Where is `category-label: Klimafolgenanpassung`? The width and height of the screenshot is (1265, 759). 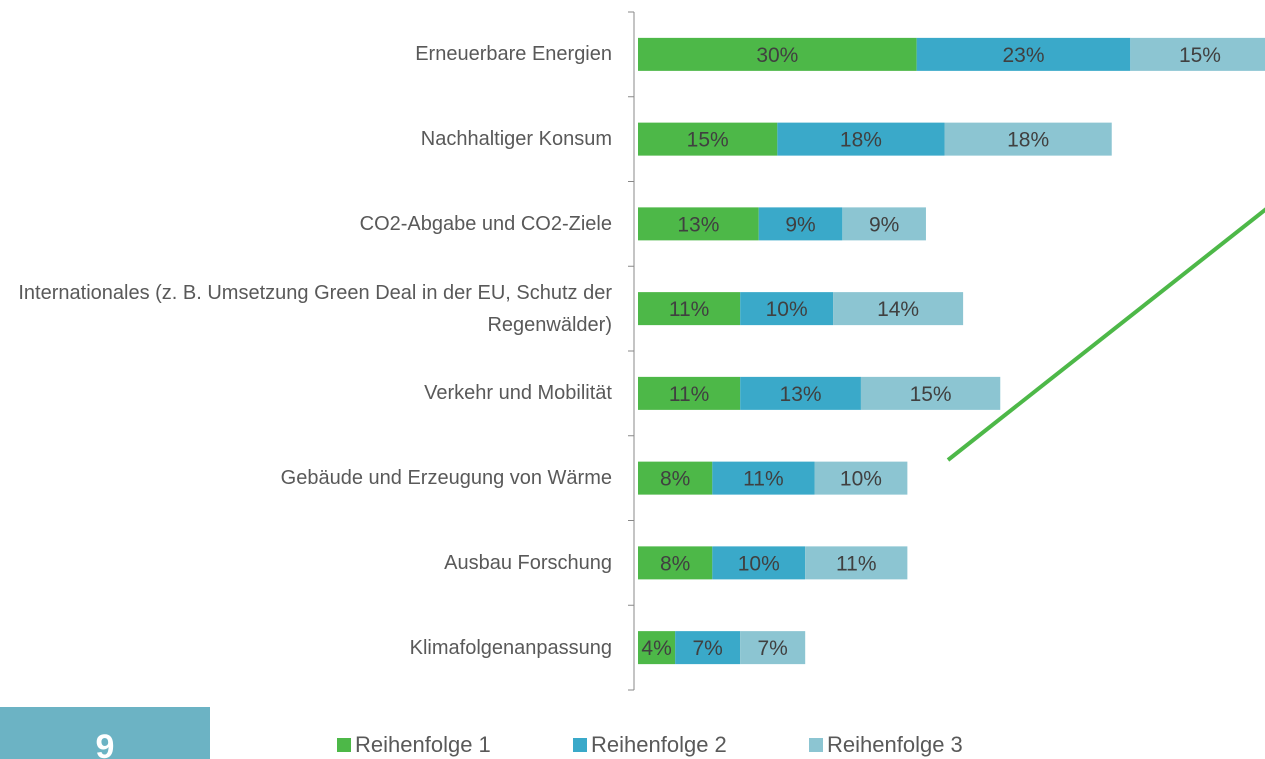
category-label: Klimafolgenanpassung is located at coordinates (510, 647).